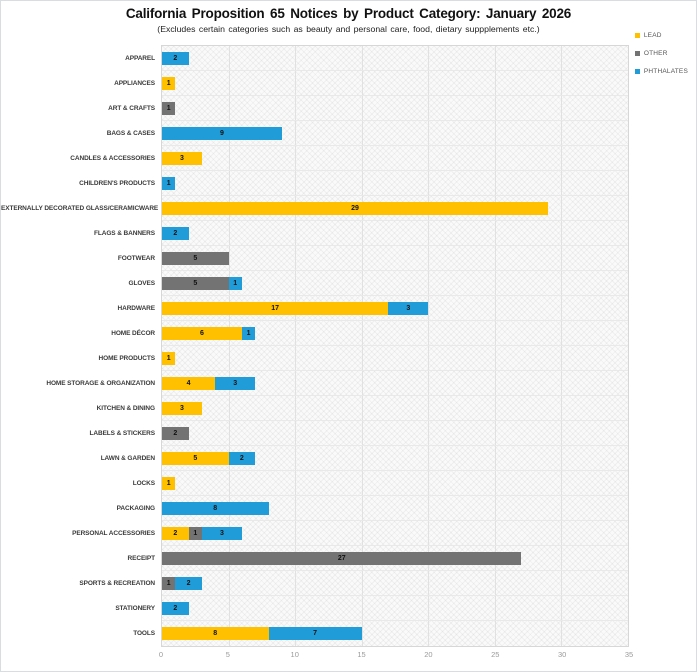 The image size is (697, 672). I want to click on category-label: PACKAGING, so click(135, 508).